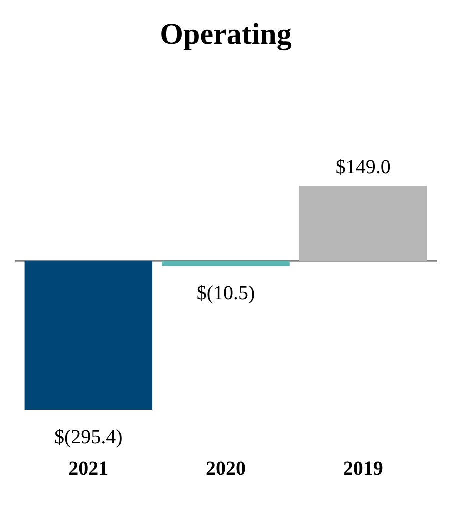 The height and width of the screenshot is (532, 452). I want to click on x-tick-label: 2019, so click(363, 469).